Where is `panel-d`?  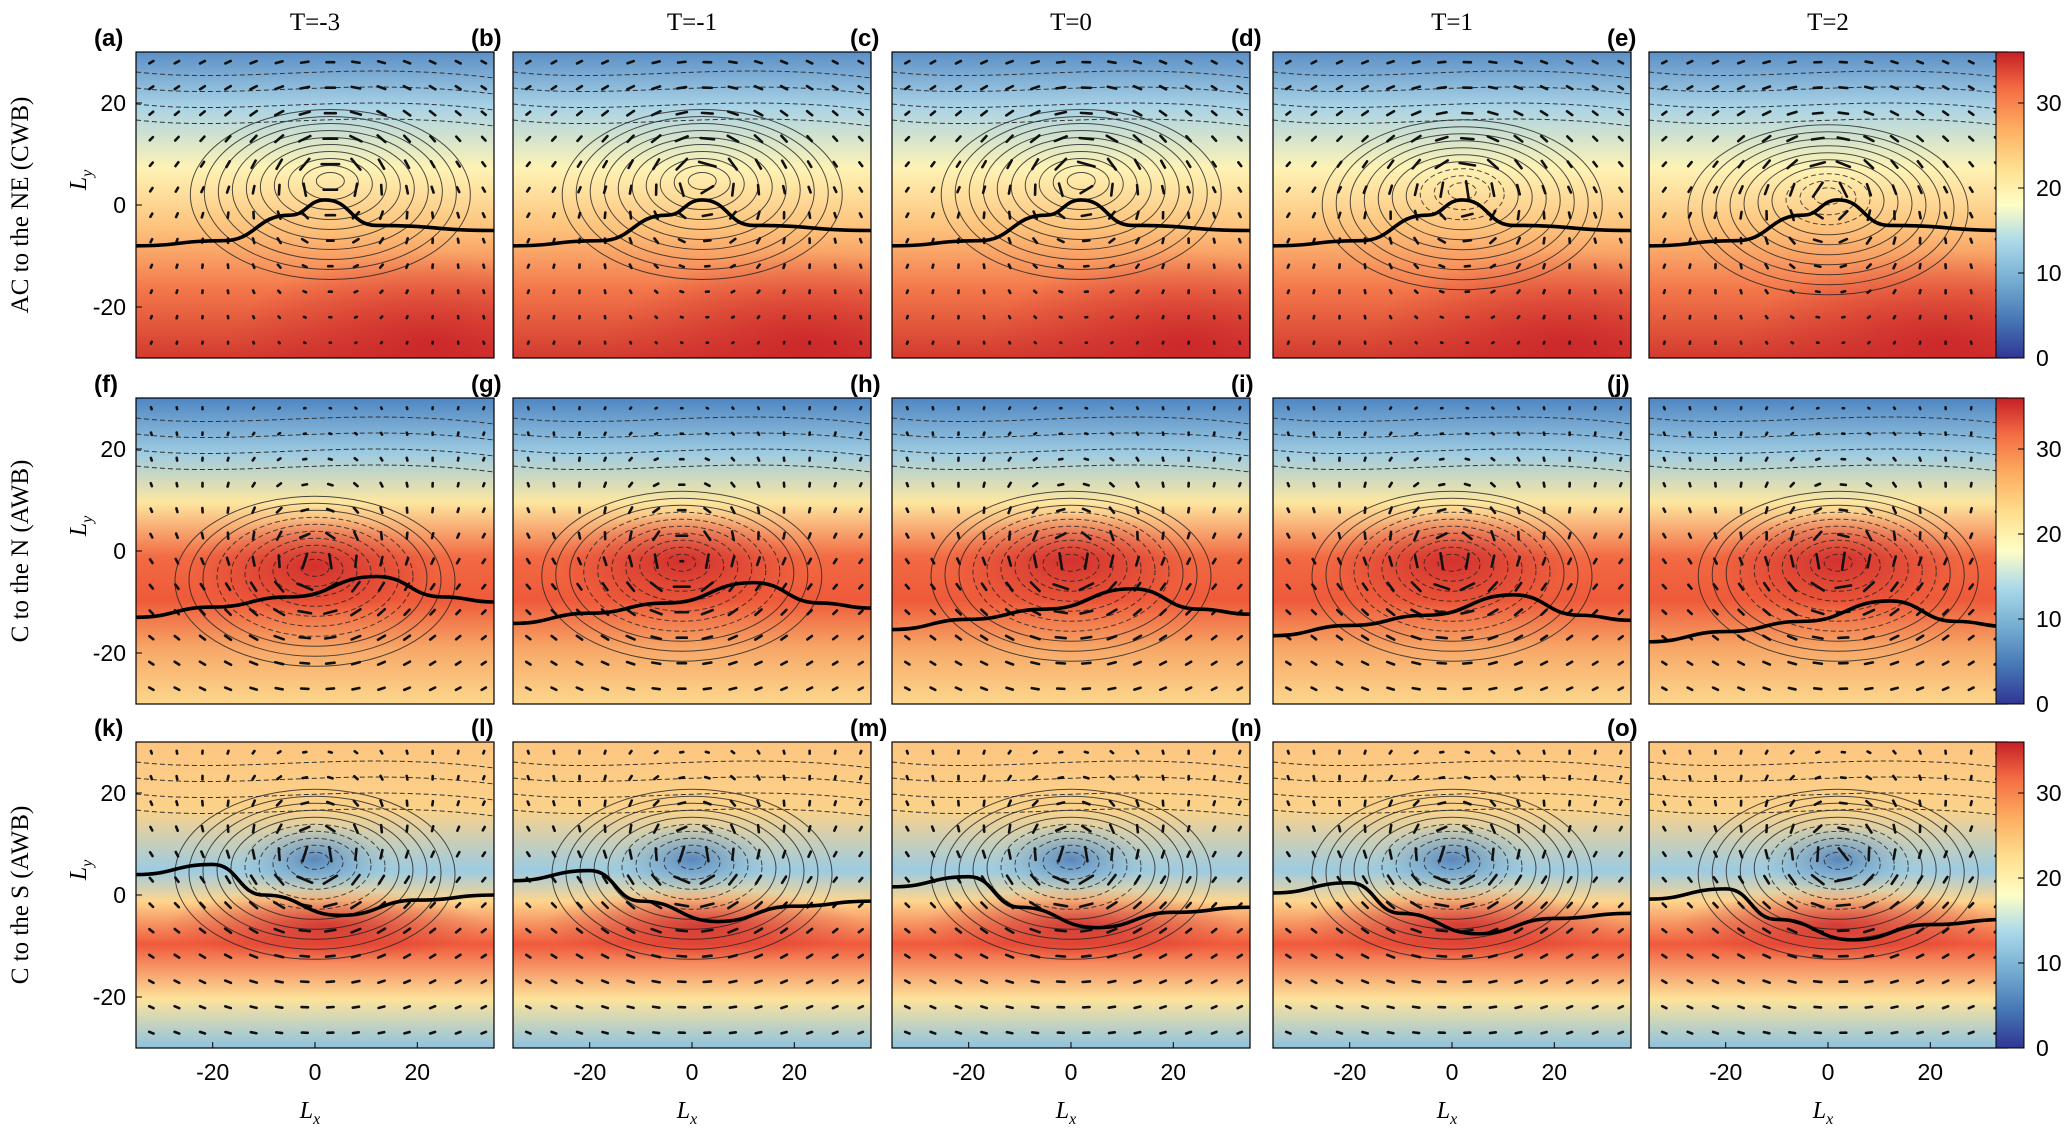 panel-d is located at coordinates (1452, 205).